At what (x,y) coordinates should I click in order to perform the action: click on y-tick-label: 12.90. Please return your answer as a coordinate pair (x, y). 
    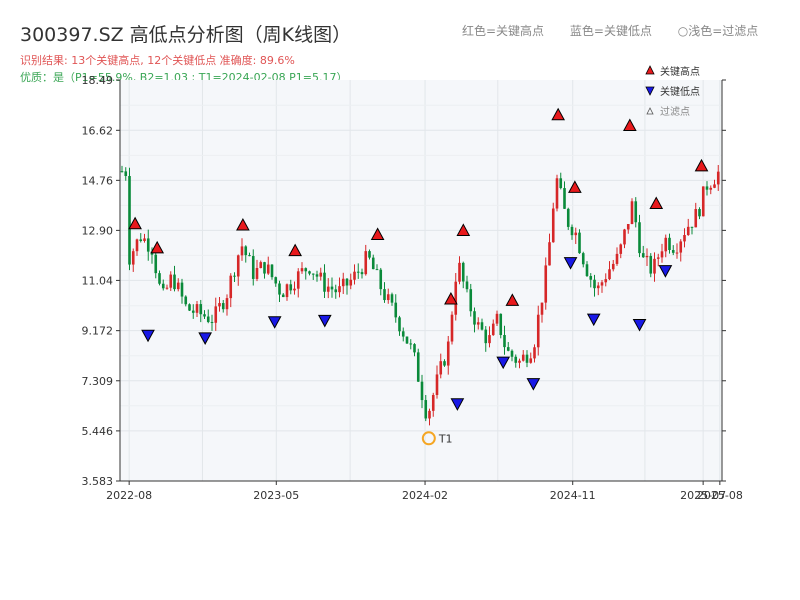
    Looking at the image, I should click on (98, 230).